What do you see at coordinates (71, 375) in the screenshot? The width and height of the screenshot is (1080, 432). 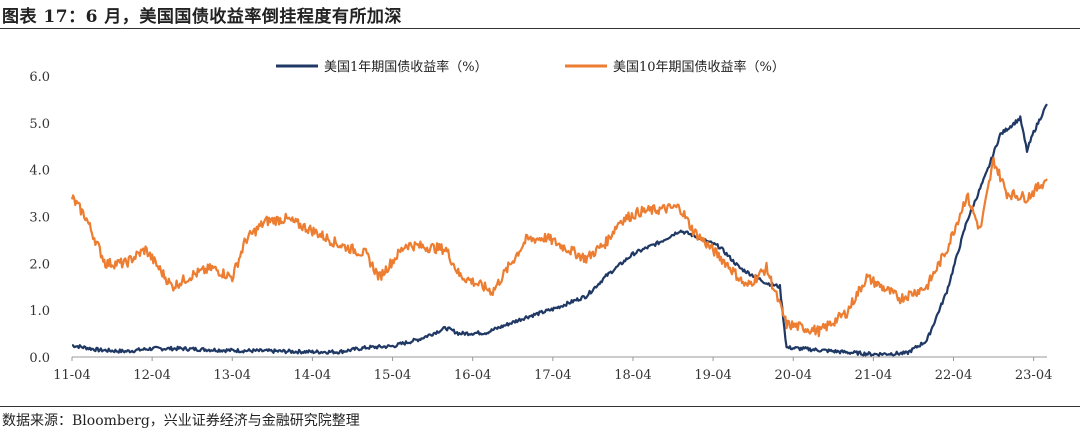 I see `x-tick-label: 11-04` at bounding box center [71, 375].